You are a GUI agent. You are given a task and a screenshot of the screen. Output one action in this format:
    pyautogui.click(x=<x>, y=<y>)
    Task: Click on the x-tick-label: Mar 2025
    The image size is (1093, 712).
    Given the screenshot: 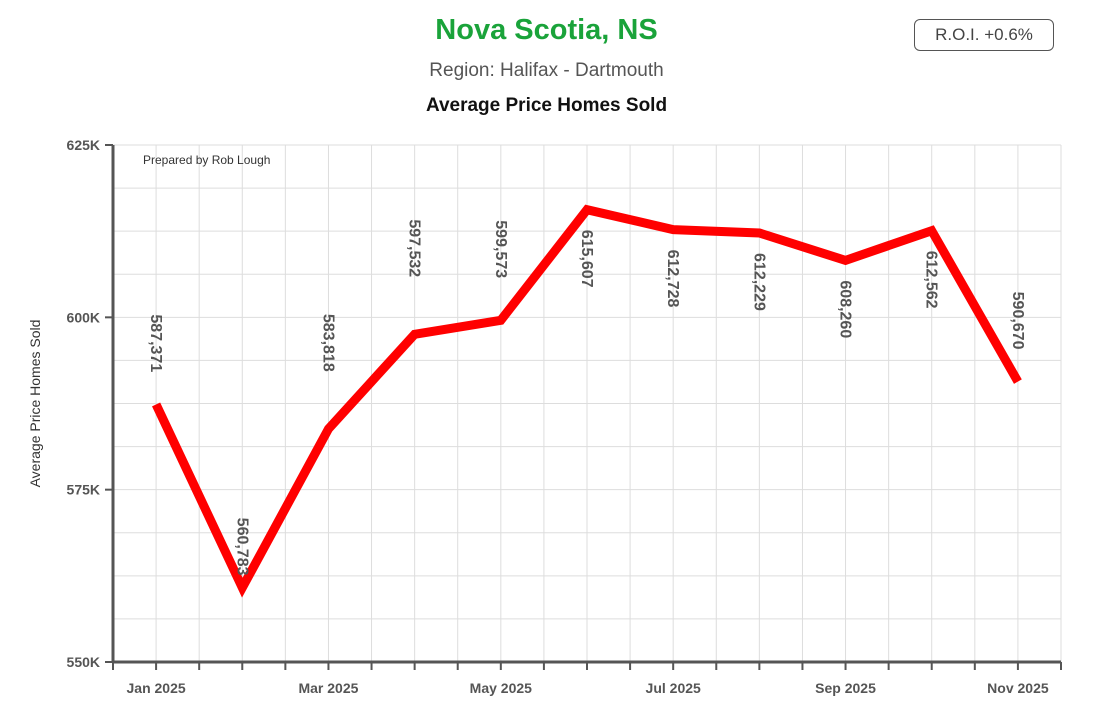 What is the action you would take?
    pyautogui.click(x=328, y=688)
    